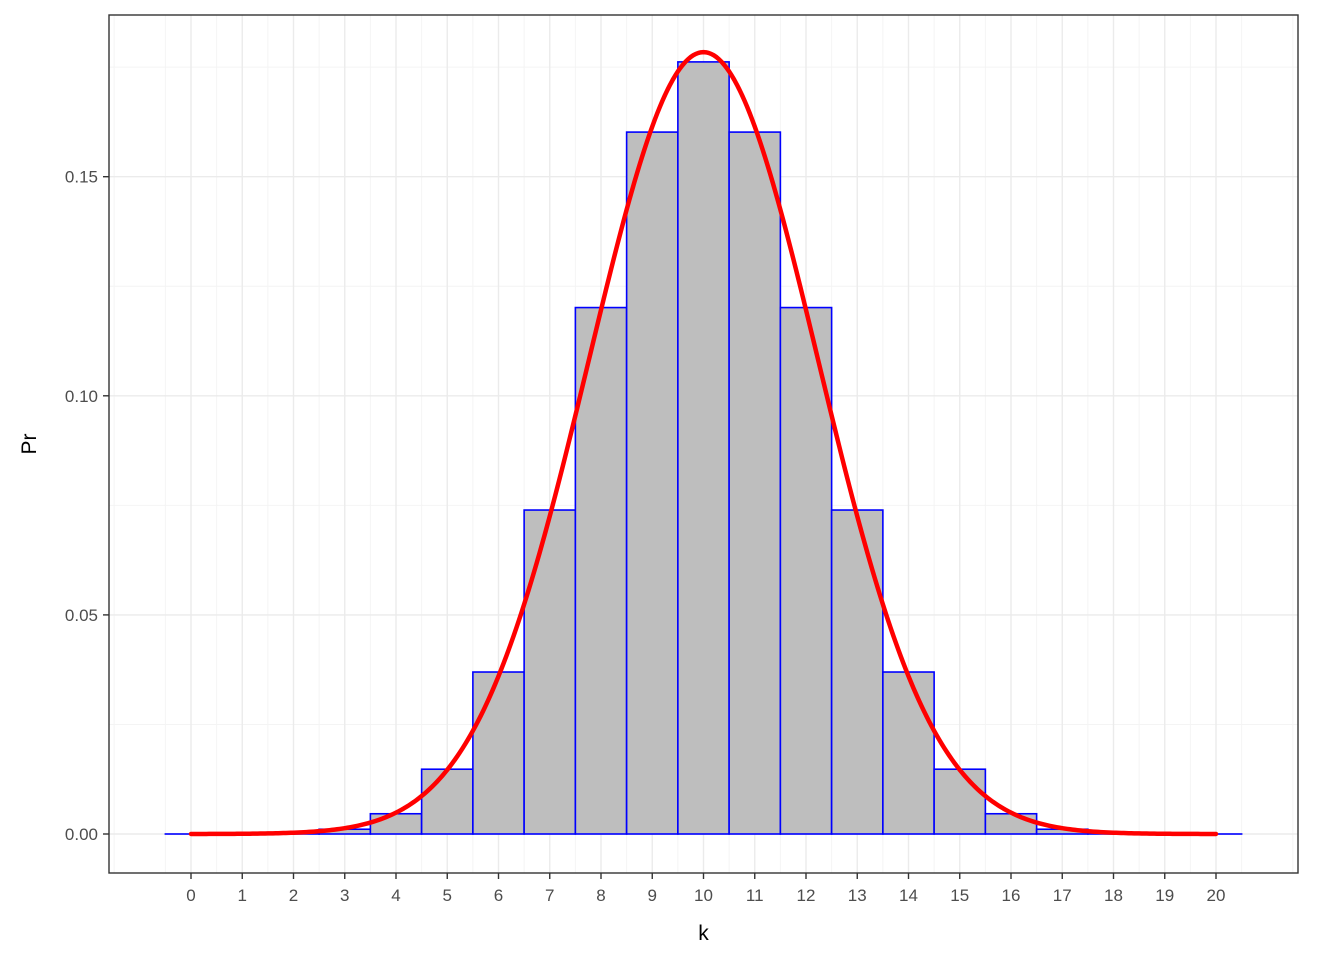 This screenshot has width=1344, height=960. Describe the element at coordinates (755, 895) in the screenshot. I see `x-tick-label: 11` at that location.